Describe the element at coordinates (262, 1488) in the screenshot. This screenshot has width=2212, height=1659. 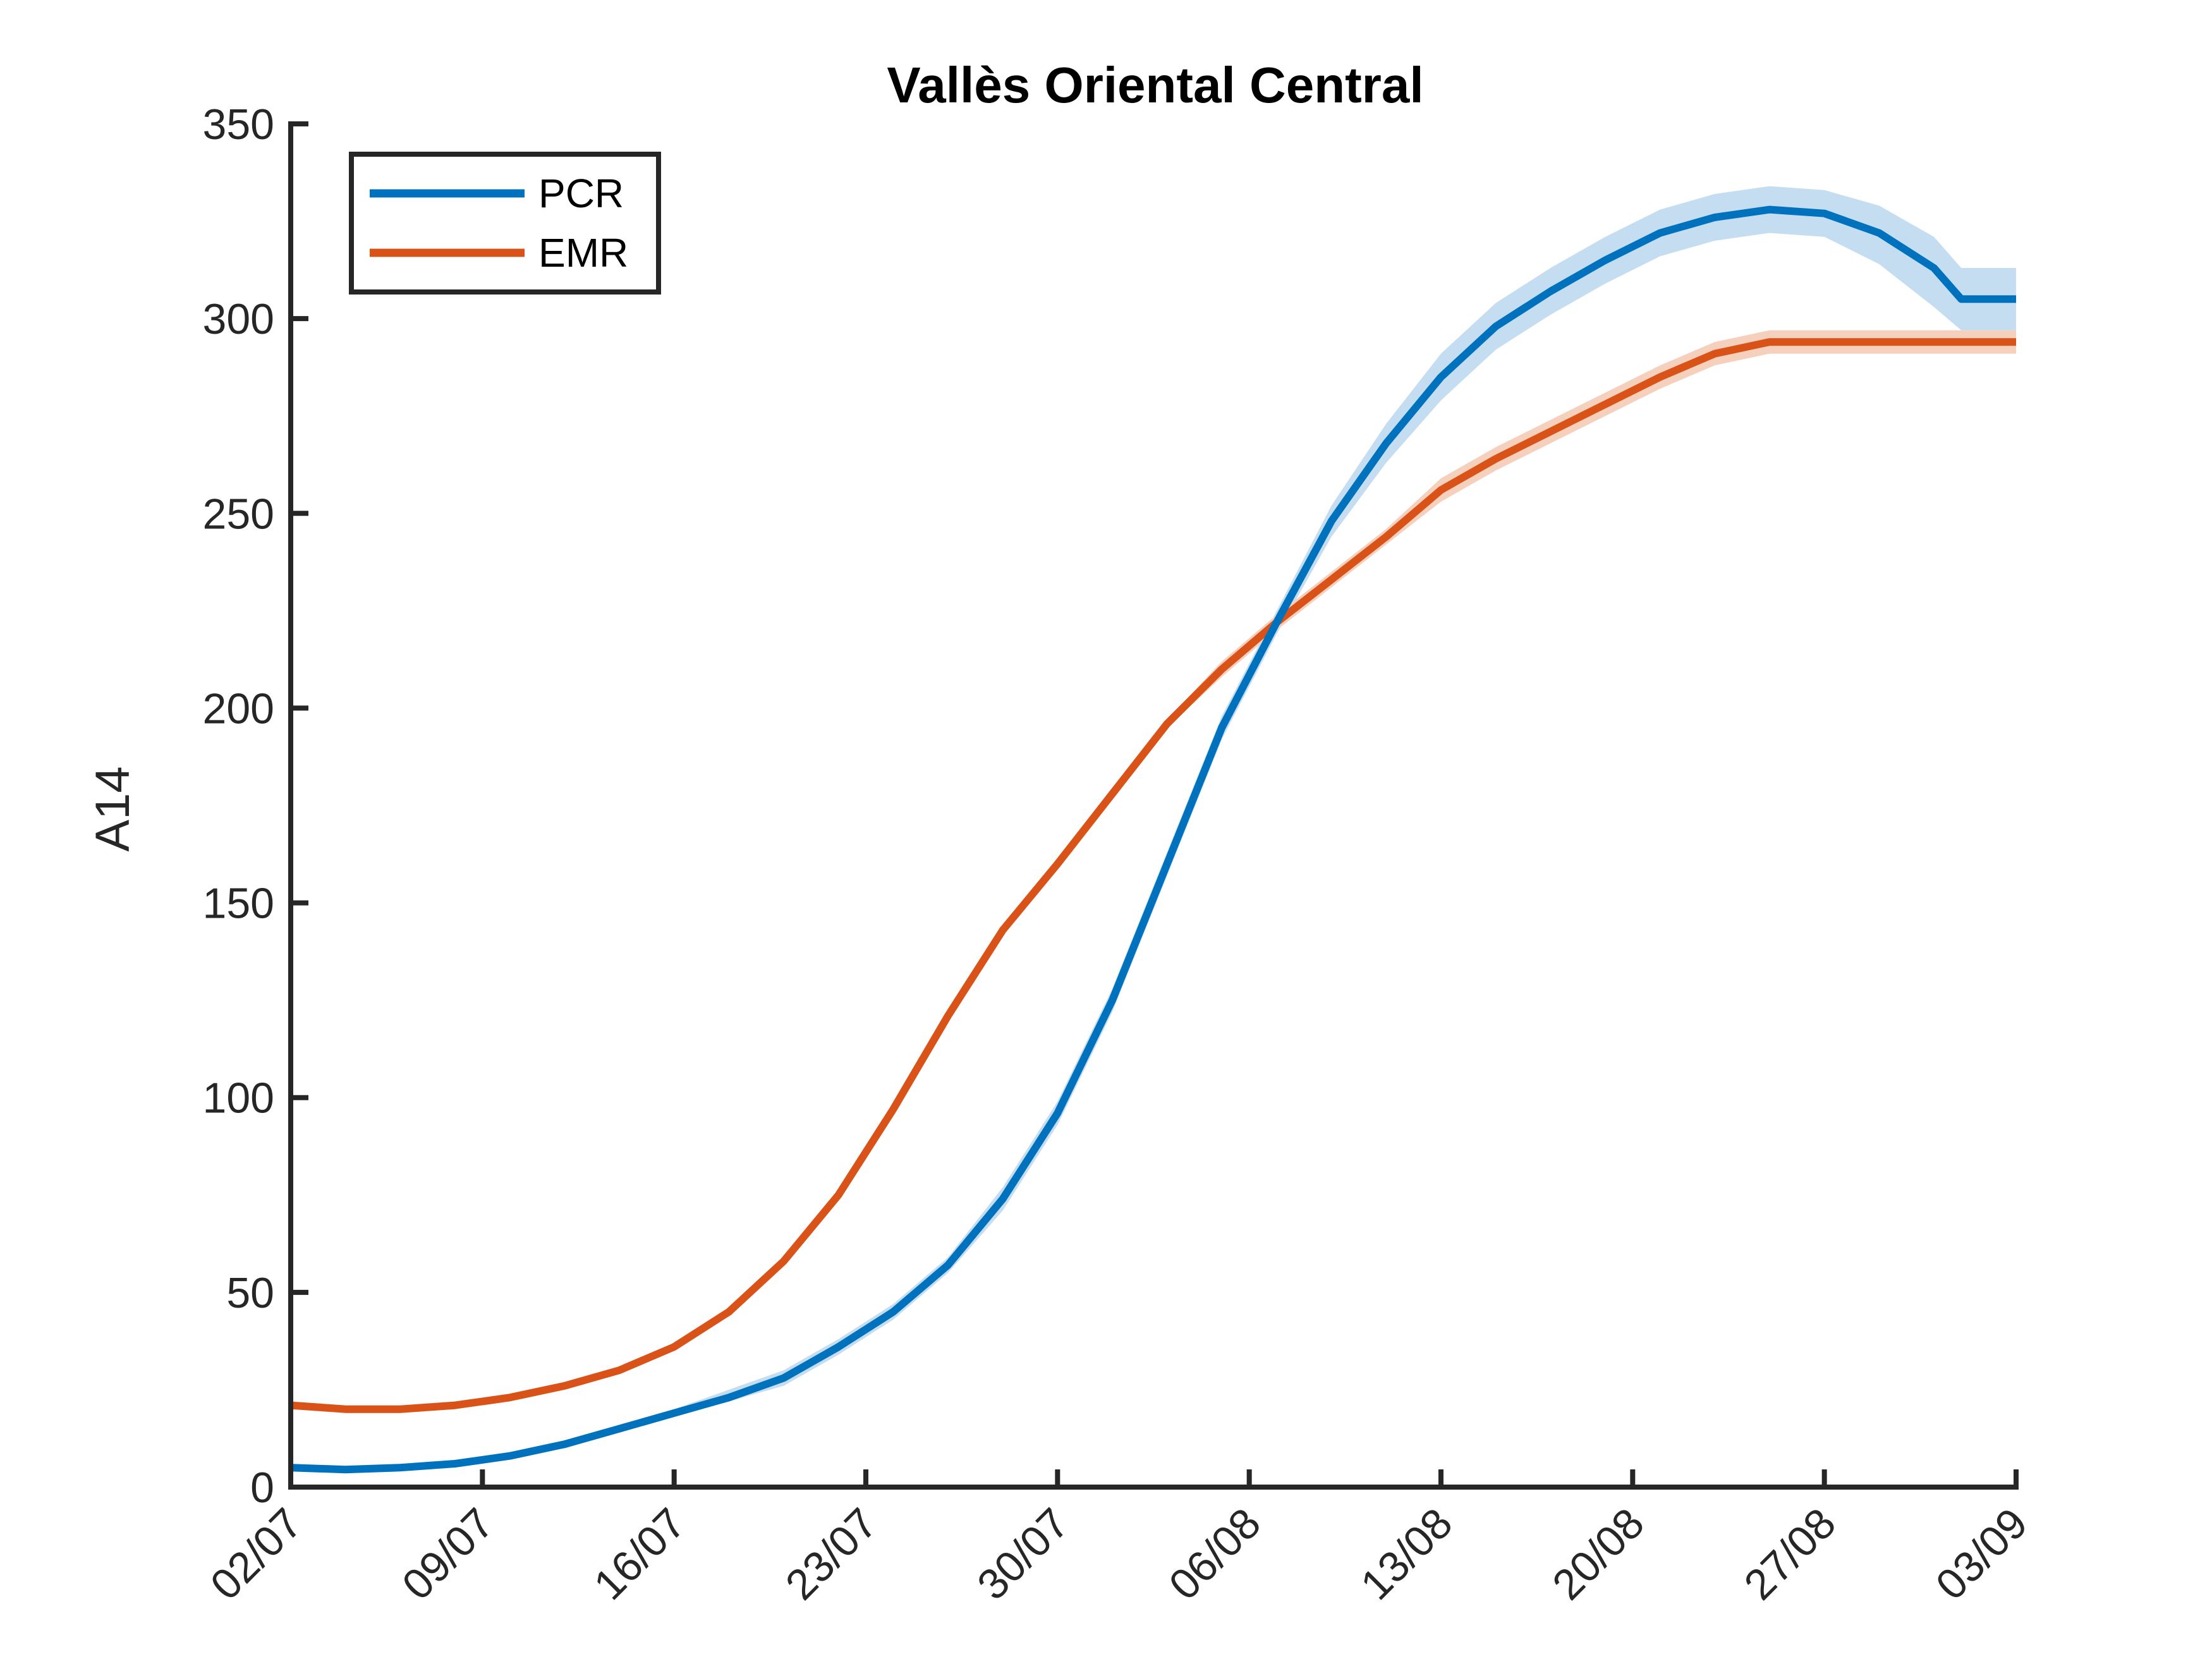
I see `y-tick-label: 0` at that location.